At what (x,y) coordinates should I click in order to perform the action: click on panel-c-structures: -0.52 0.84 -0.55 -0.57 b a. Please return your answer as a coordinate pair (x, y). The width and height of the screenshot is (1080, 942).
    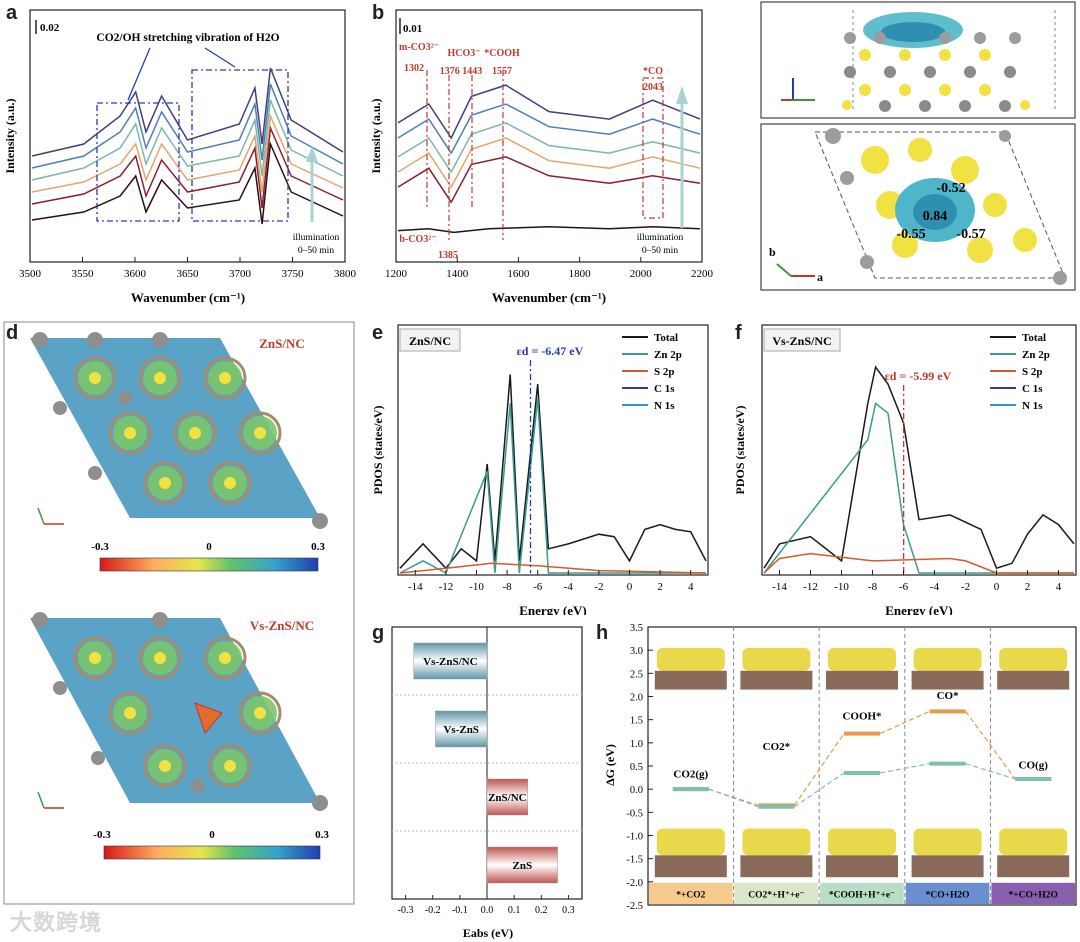
    Looking at the image, I should click on (918, 146).